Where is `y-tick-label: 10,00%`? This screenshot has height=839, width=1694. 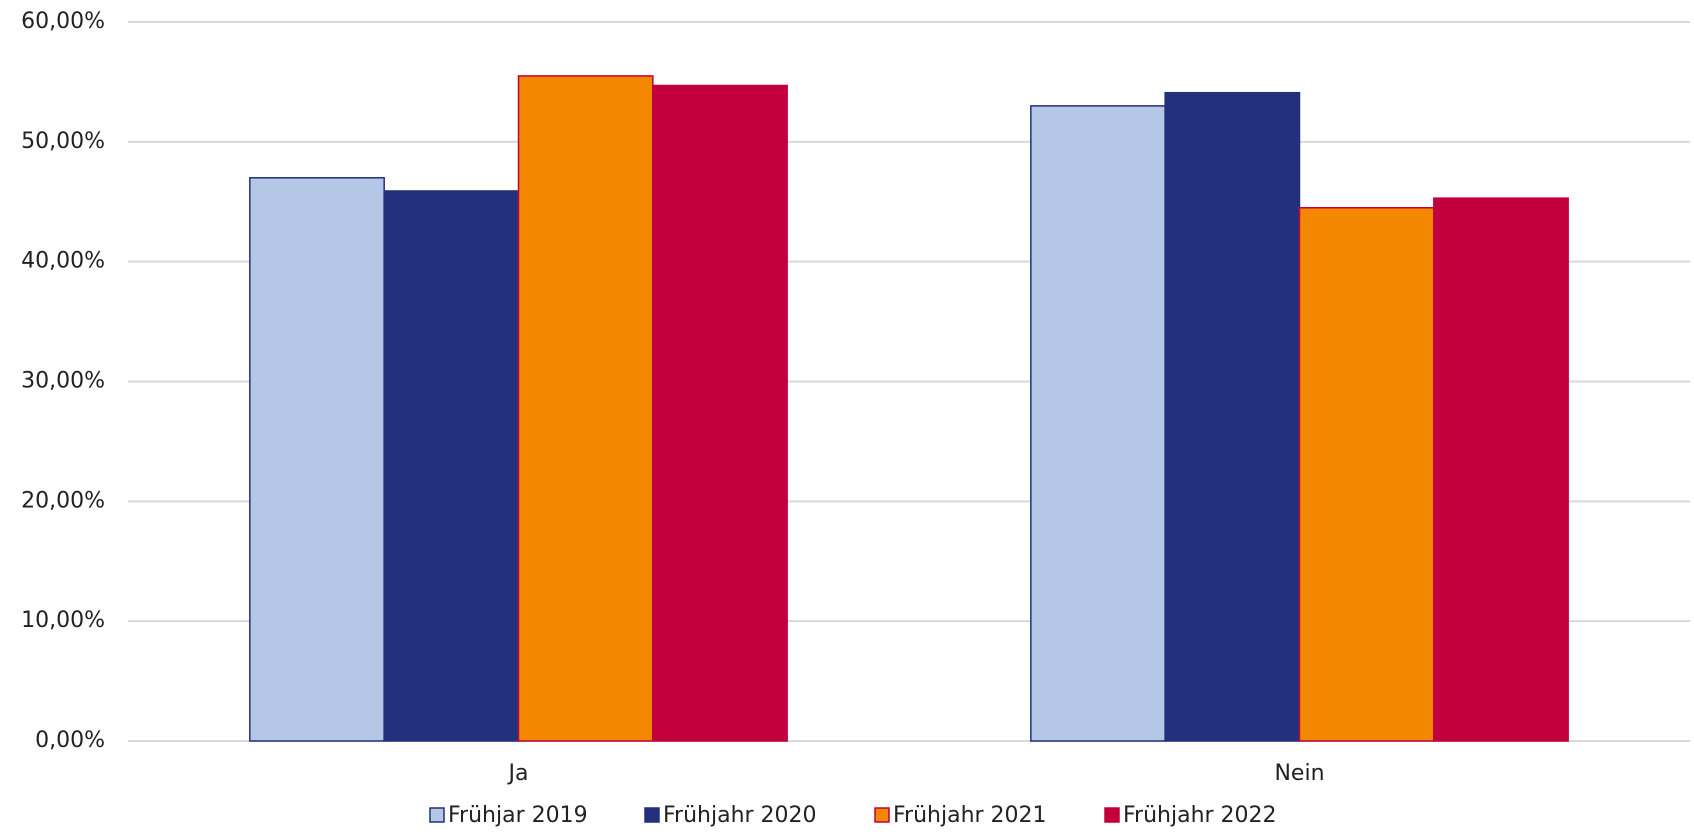
y-tick-label: 10,00% is located at coordinates (63, 620).